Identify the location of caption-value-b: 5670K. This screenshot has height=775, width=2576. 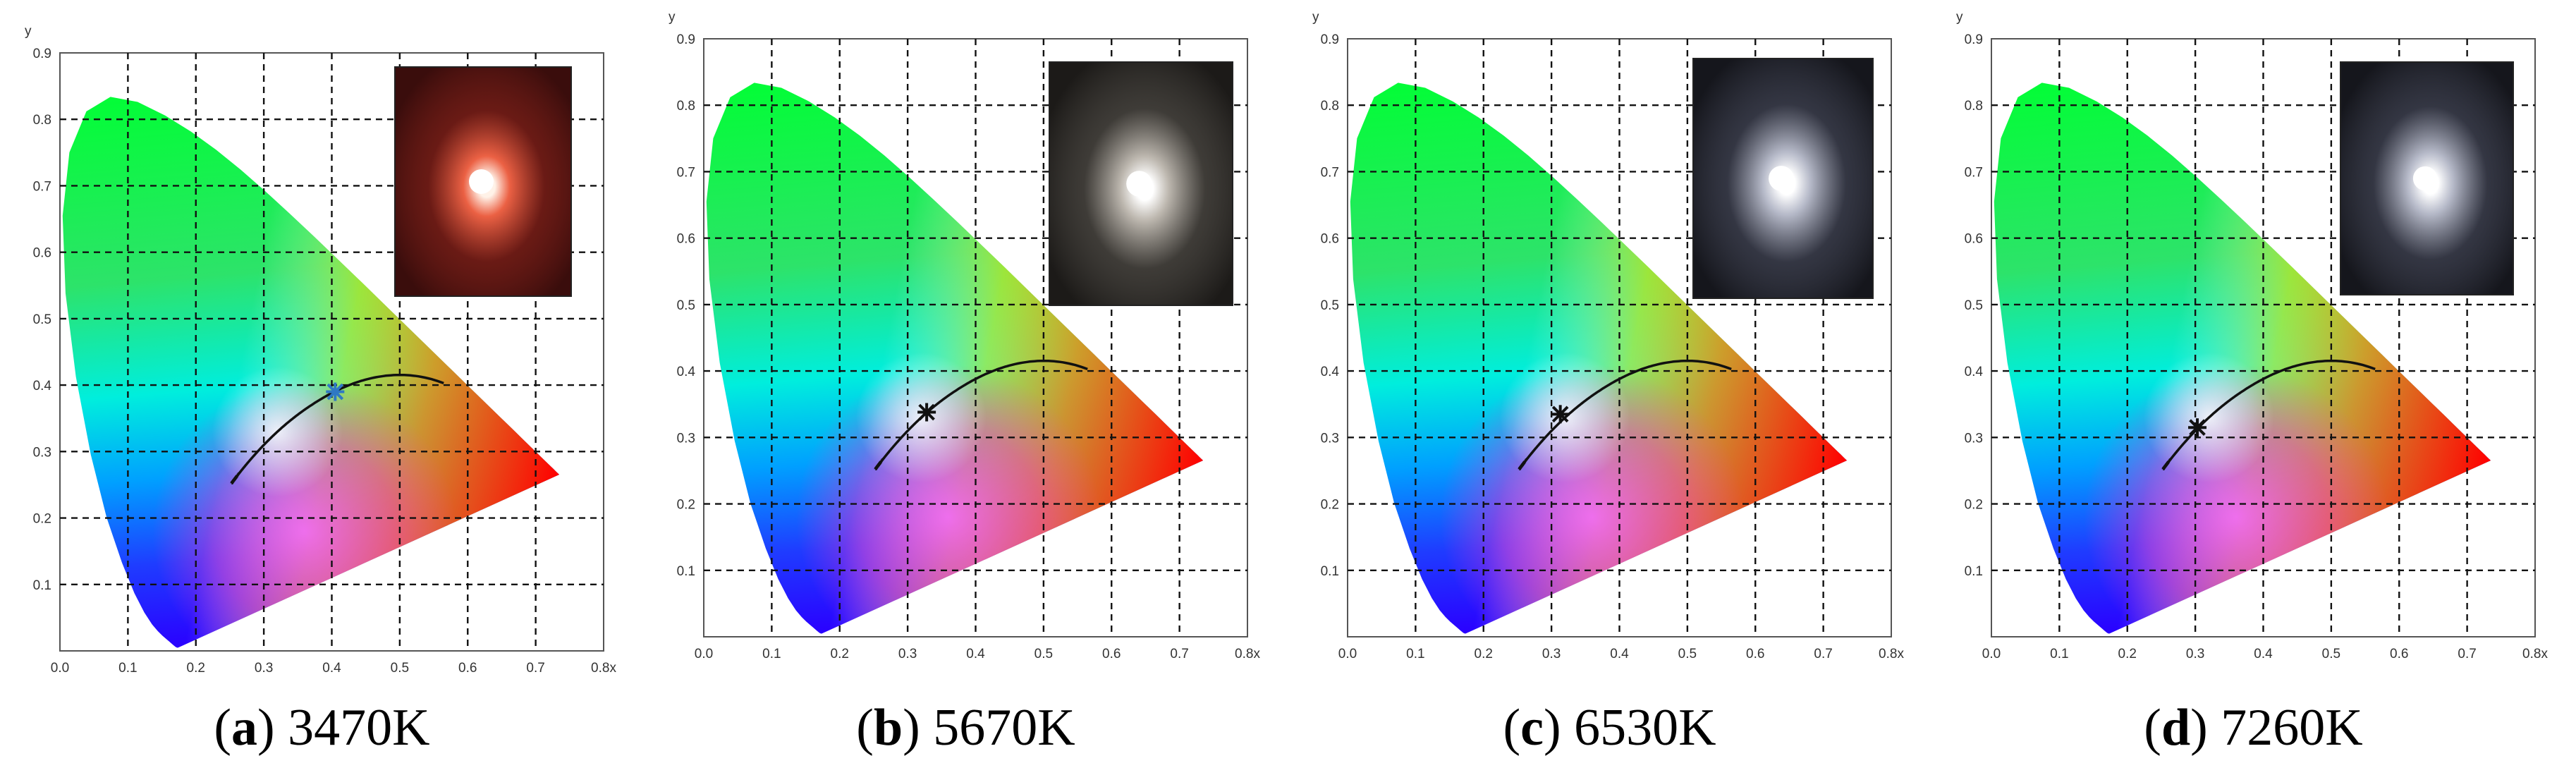
(1004, 728).